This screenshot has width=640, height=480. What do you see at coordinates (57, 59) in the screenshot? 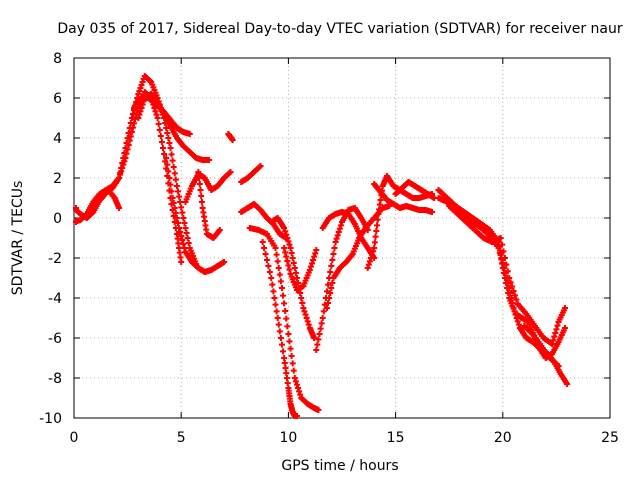
I see `y-tick-label: 8` at bounding box center [57, 59].